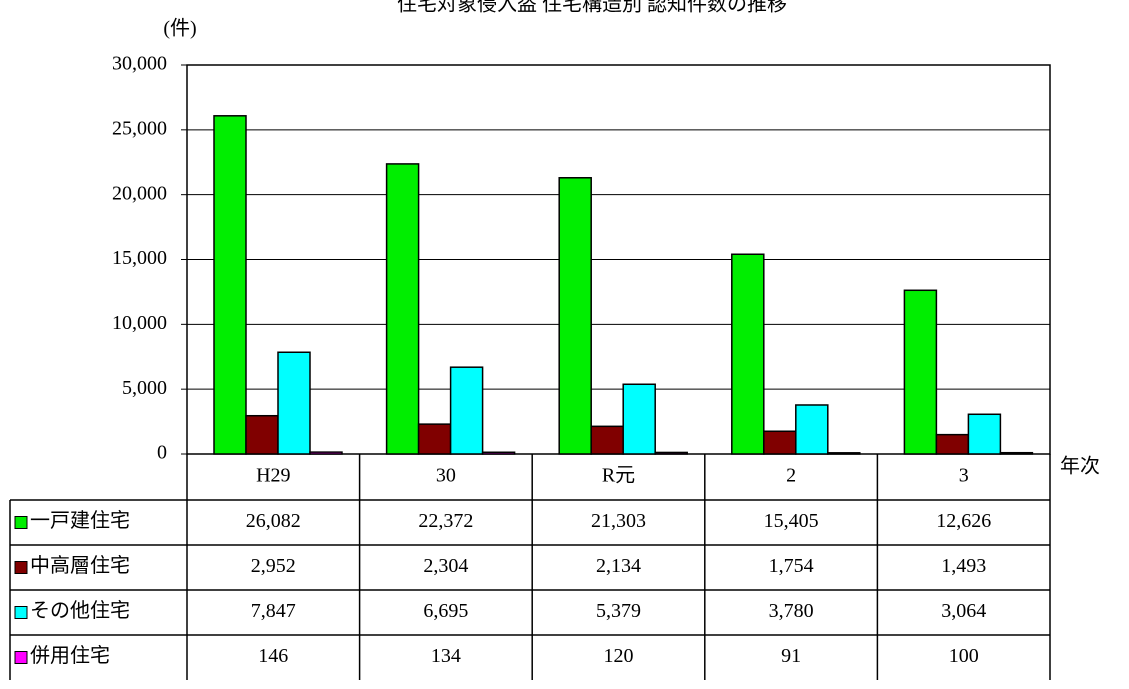 The width and height of the screenshot is (1129, 689). Describe the element at coordinates (273, 521) in the screenshot. I see `table-cell: 26,082` at that location.